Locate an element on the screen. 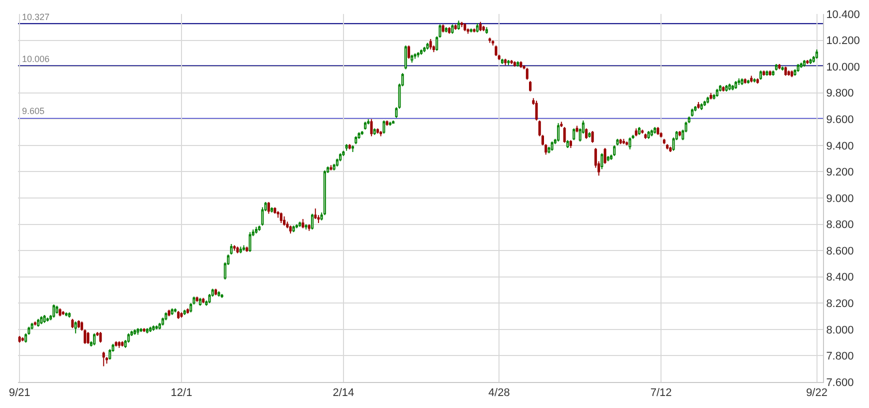 Image resolution: width=869 pixels, height=408 pixels. y-tick-label: 10.200 is located at coordinates (843, 41).